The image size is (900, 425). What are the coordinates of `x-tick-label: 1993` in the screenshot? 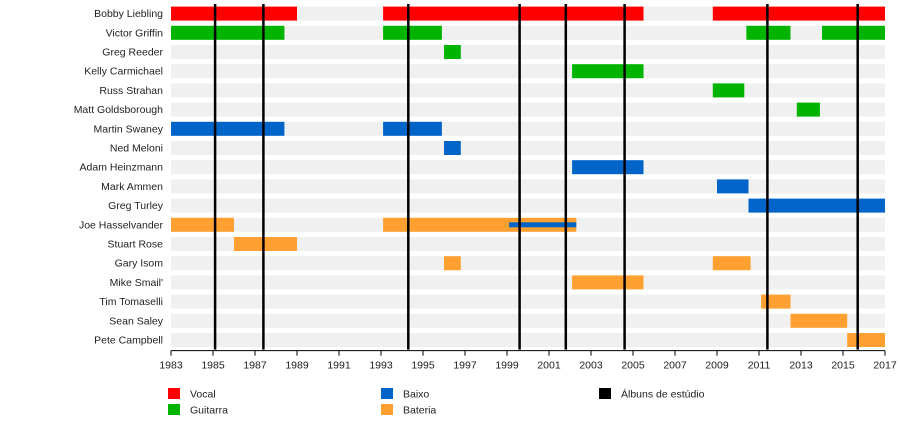 It's located at (381, 366).